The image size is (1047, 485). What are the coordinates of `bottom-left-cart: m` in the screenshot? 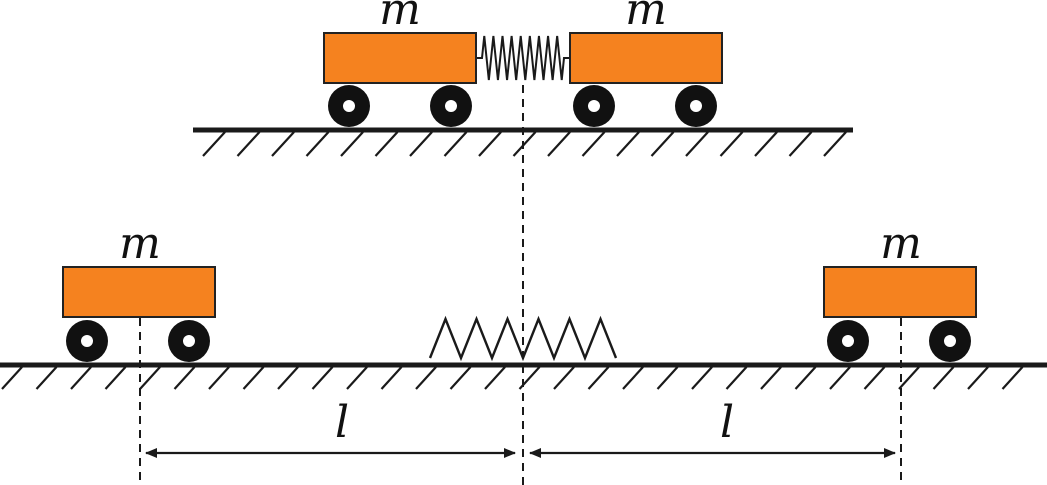 It's located at (139, 290).